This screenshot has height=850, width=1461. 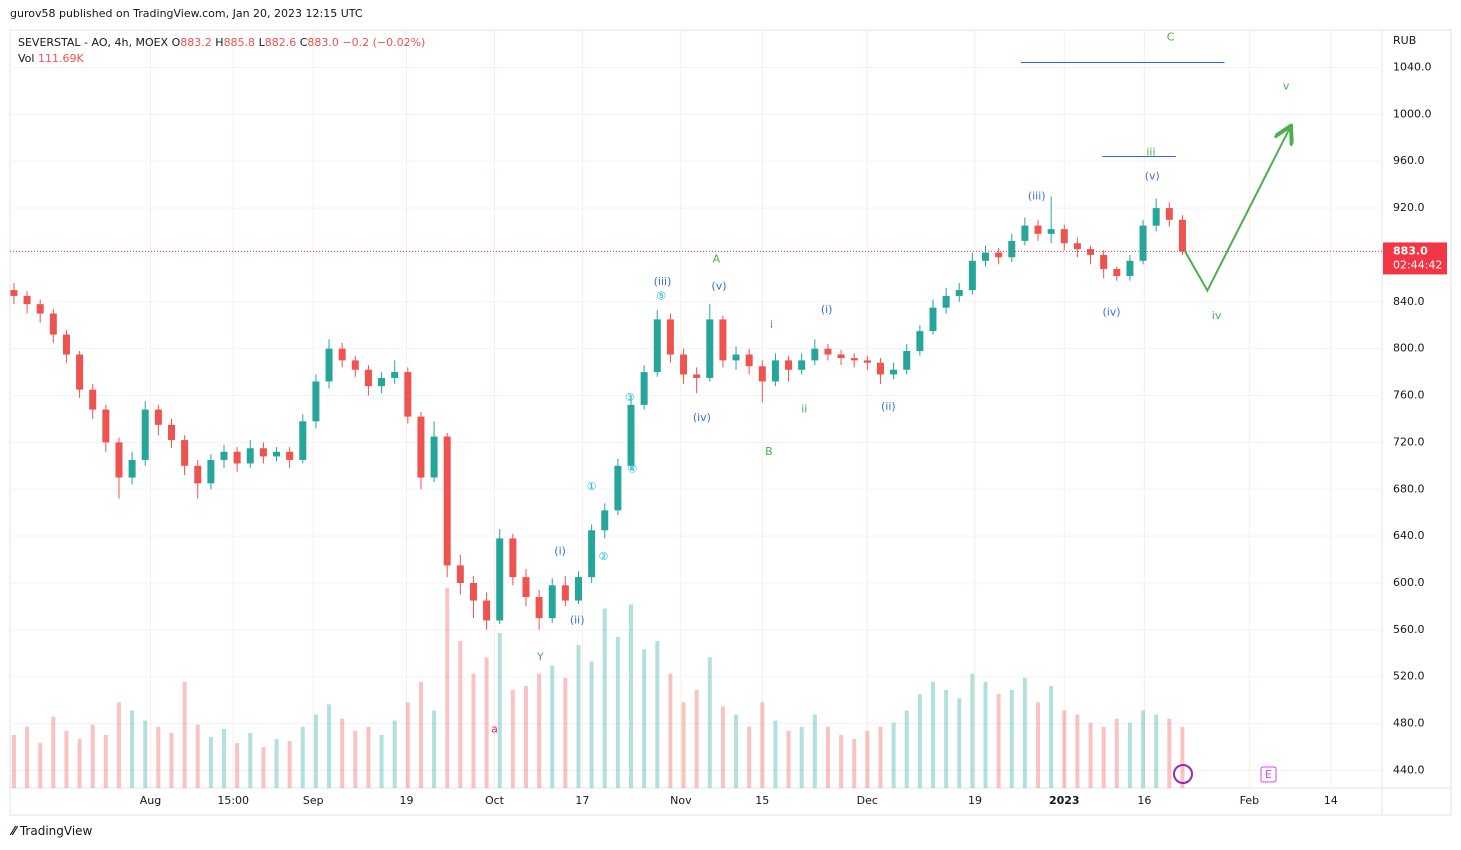 What do you see at coordinates (56, 831) in the screenshot?
I see `brand-text: TradingView` at bounding box center [56, 831].